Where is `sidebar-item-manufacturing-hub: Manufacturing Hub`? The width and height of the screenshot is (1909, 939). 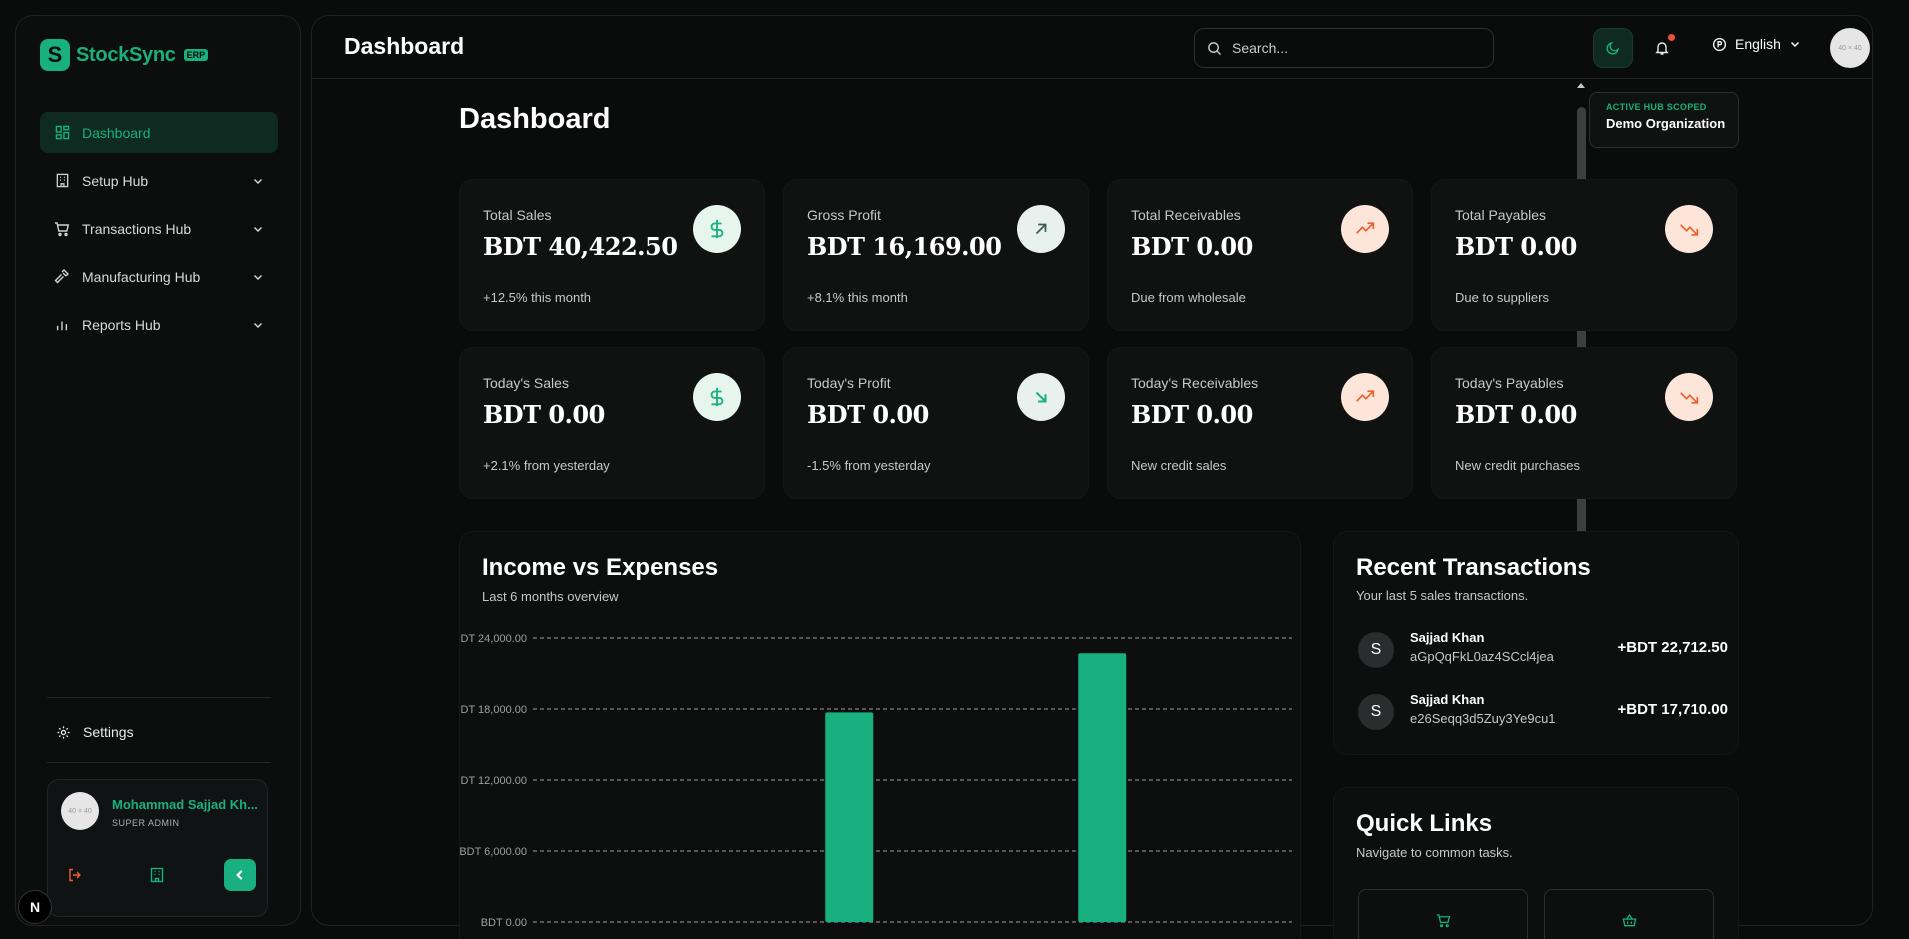 sidebar-item-manufacturing-hub: Manufacturing Hub is located at coordinates (159, 276).